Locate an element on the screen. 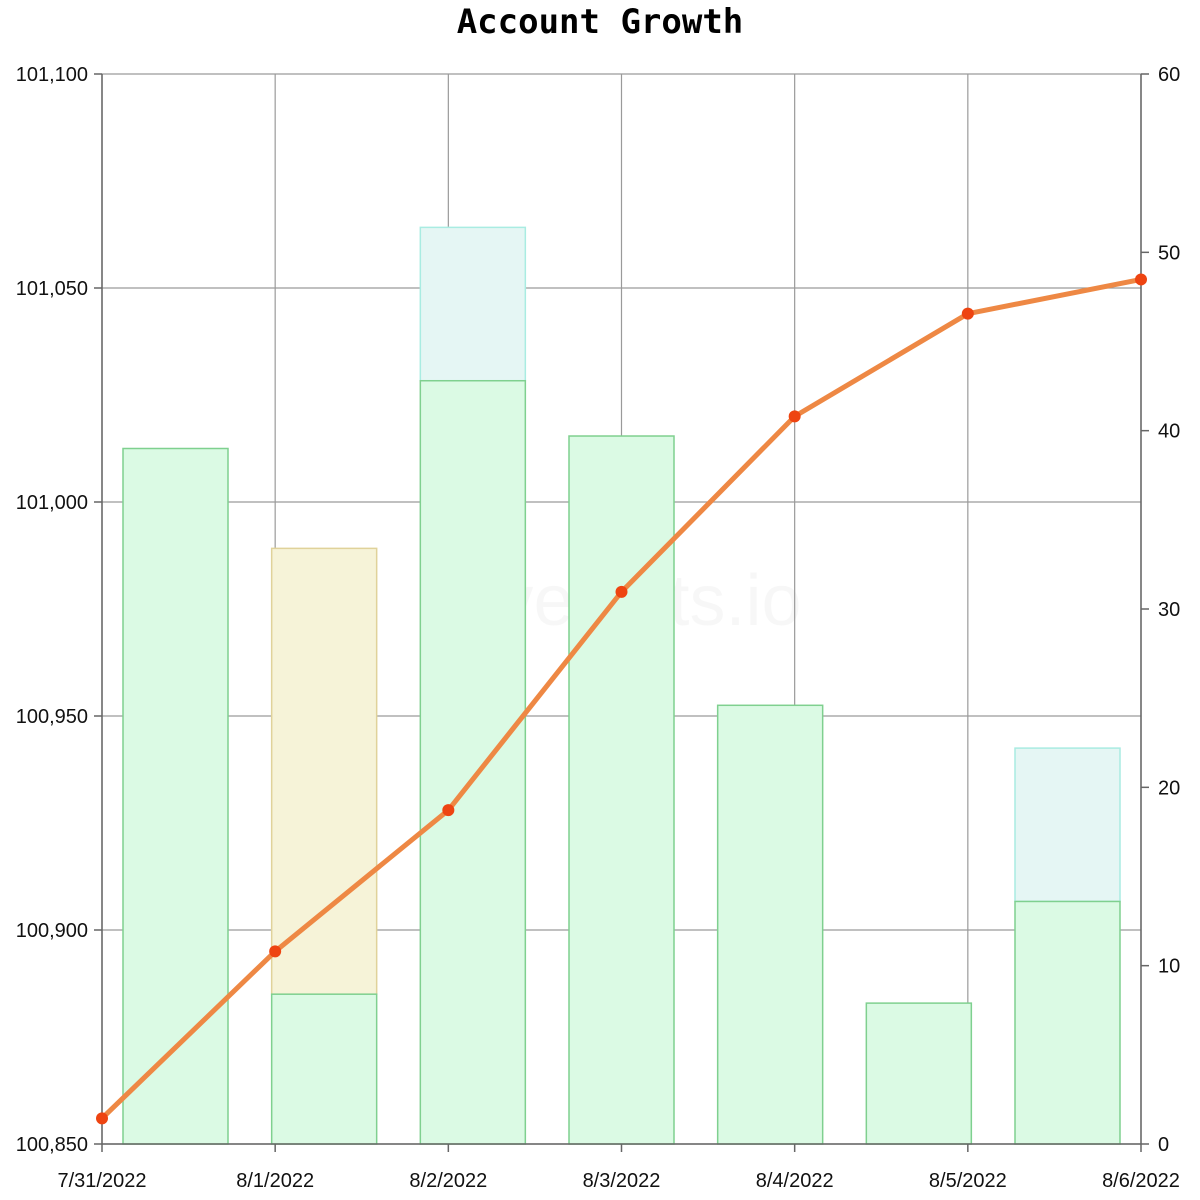 This screenshot has height=1200, width=1200. left-tick-label: 101,000 is located at coordinates (52, 503).